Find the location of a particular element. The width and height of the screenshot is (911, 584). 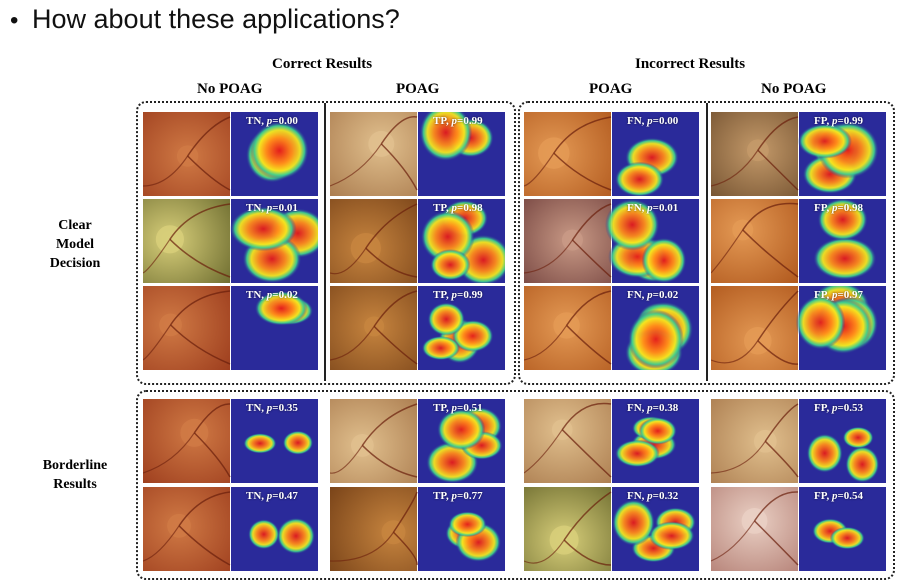

prediction-label: FP, p=0.99 is located at coordinates (838, 121).